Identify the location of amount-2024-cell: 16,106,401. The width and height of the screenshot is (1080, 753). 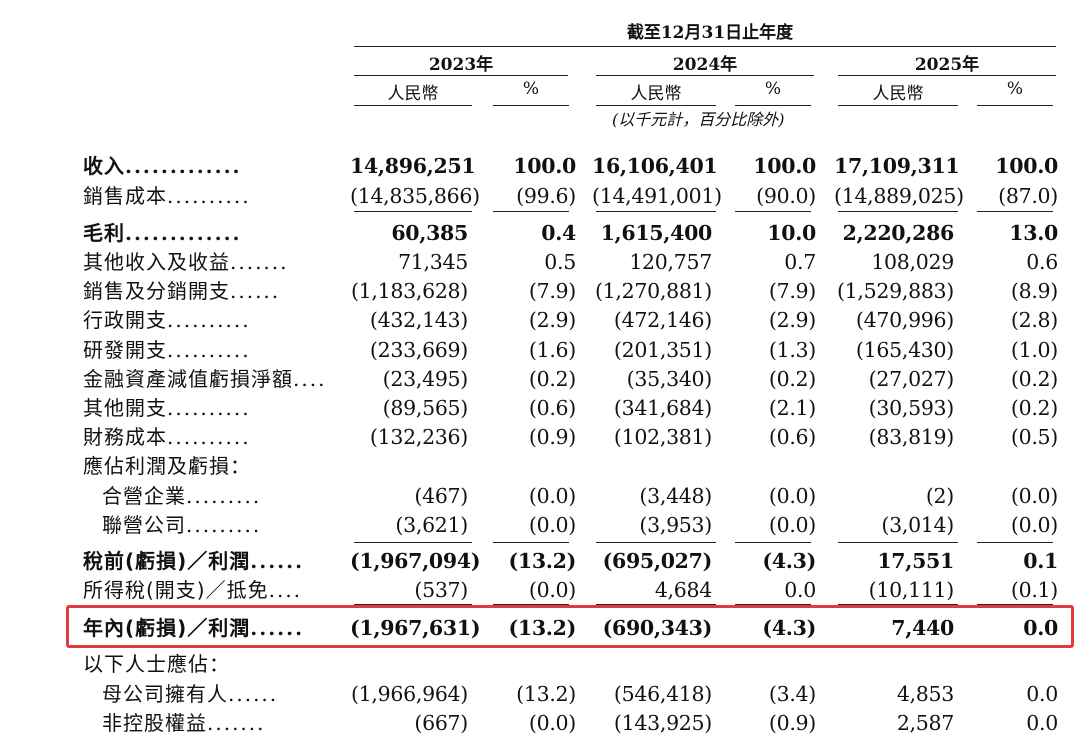
(655, 166).